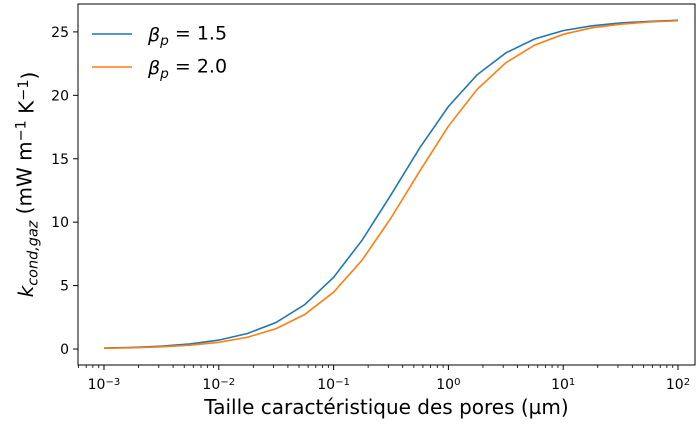 The width and height of the screenshot is (696, 426). I want to click on legend-label: βp = 1.5, so click(187, 35).